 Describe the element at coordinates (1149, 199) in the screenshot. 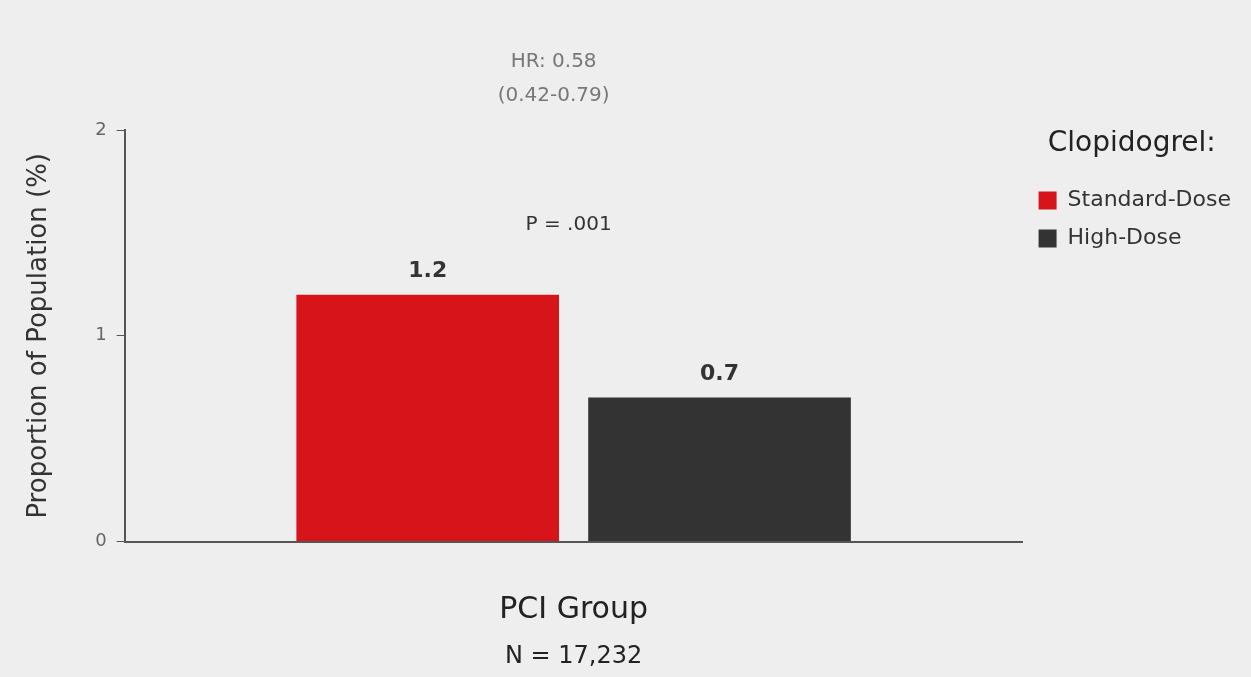

I see `legend-label: Standard-Dose` at that location.